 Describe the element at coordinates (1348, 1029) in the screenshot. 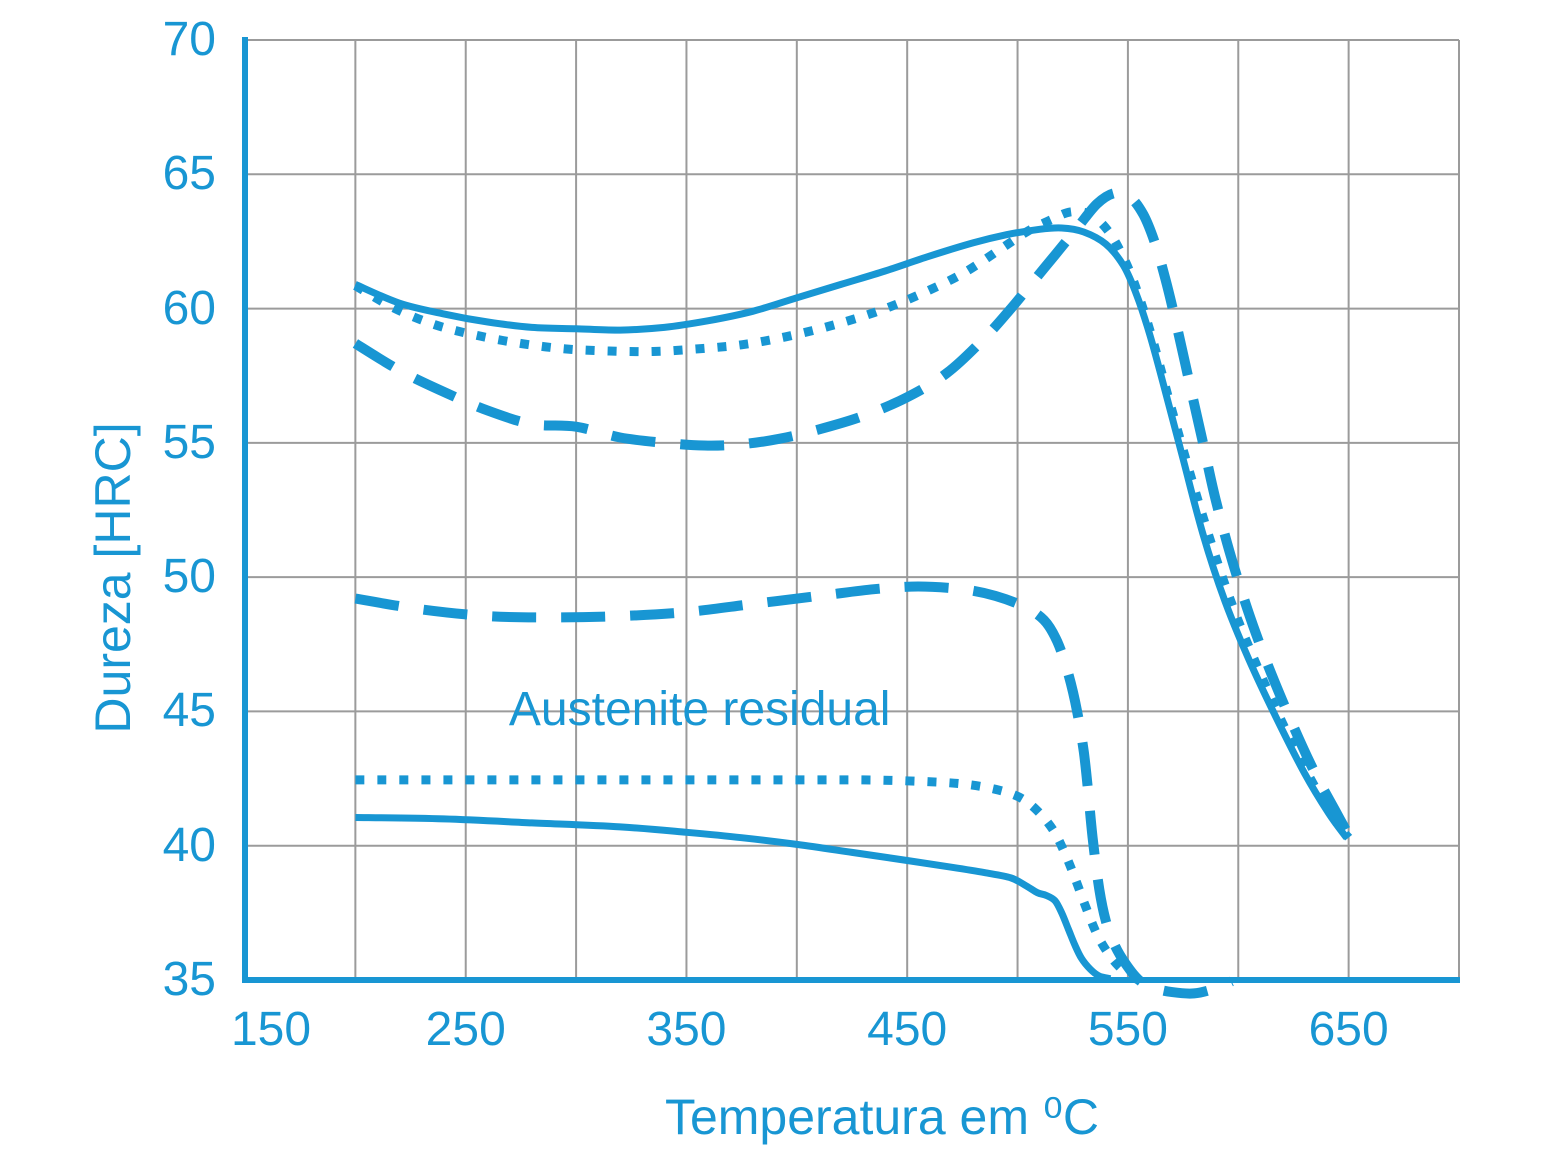

I see `x-tick-label: 650` at that location.